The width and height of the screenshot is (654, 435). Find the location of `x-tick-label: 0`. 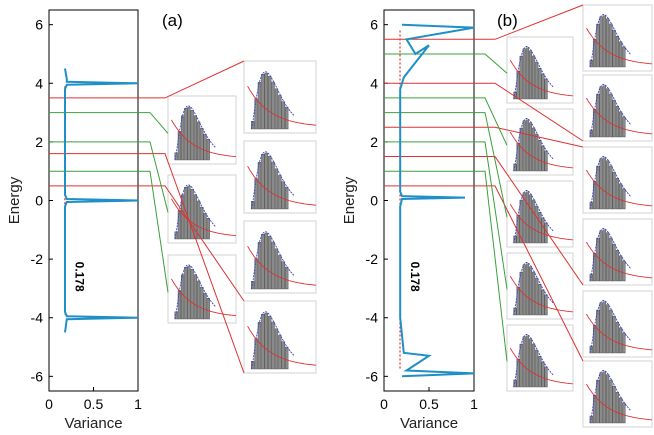

x-tick-label: 0 is located at coordinates (384, 404).